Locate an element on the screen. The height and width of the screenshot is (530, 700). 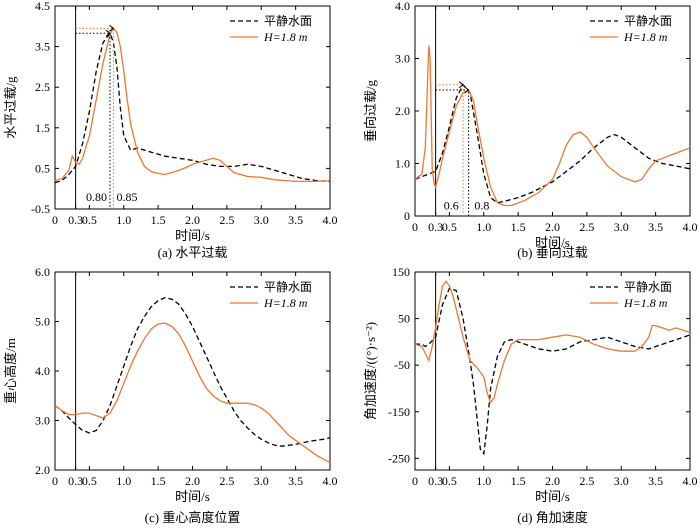
y-tick-label: 2.0 is located at coordinates (42, 470).